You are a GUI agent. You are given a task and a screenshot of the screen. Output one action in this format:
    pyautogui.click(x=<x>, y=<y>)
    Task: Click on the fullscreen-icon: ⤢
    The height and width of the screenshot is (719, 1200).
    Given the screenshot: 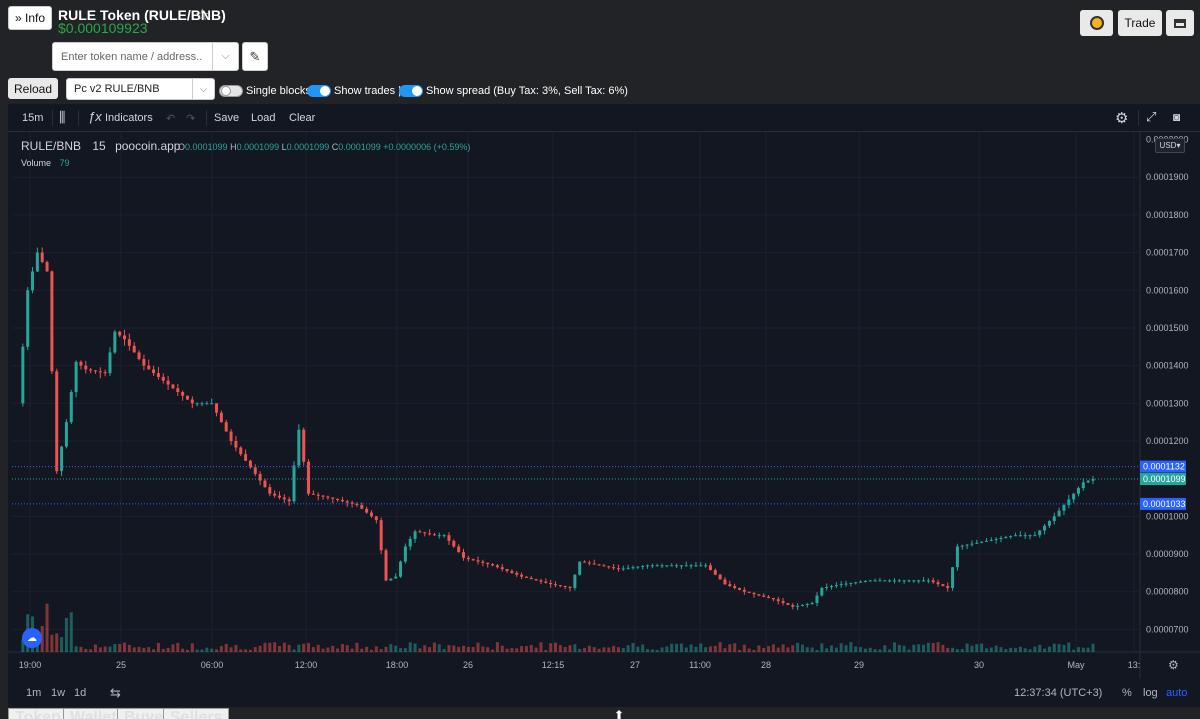 What is the action you would take?
    pyautogui.click(x=1151, y=116)
    